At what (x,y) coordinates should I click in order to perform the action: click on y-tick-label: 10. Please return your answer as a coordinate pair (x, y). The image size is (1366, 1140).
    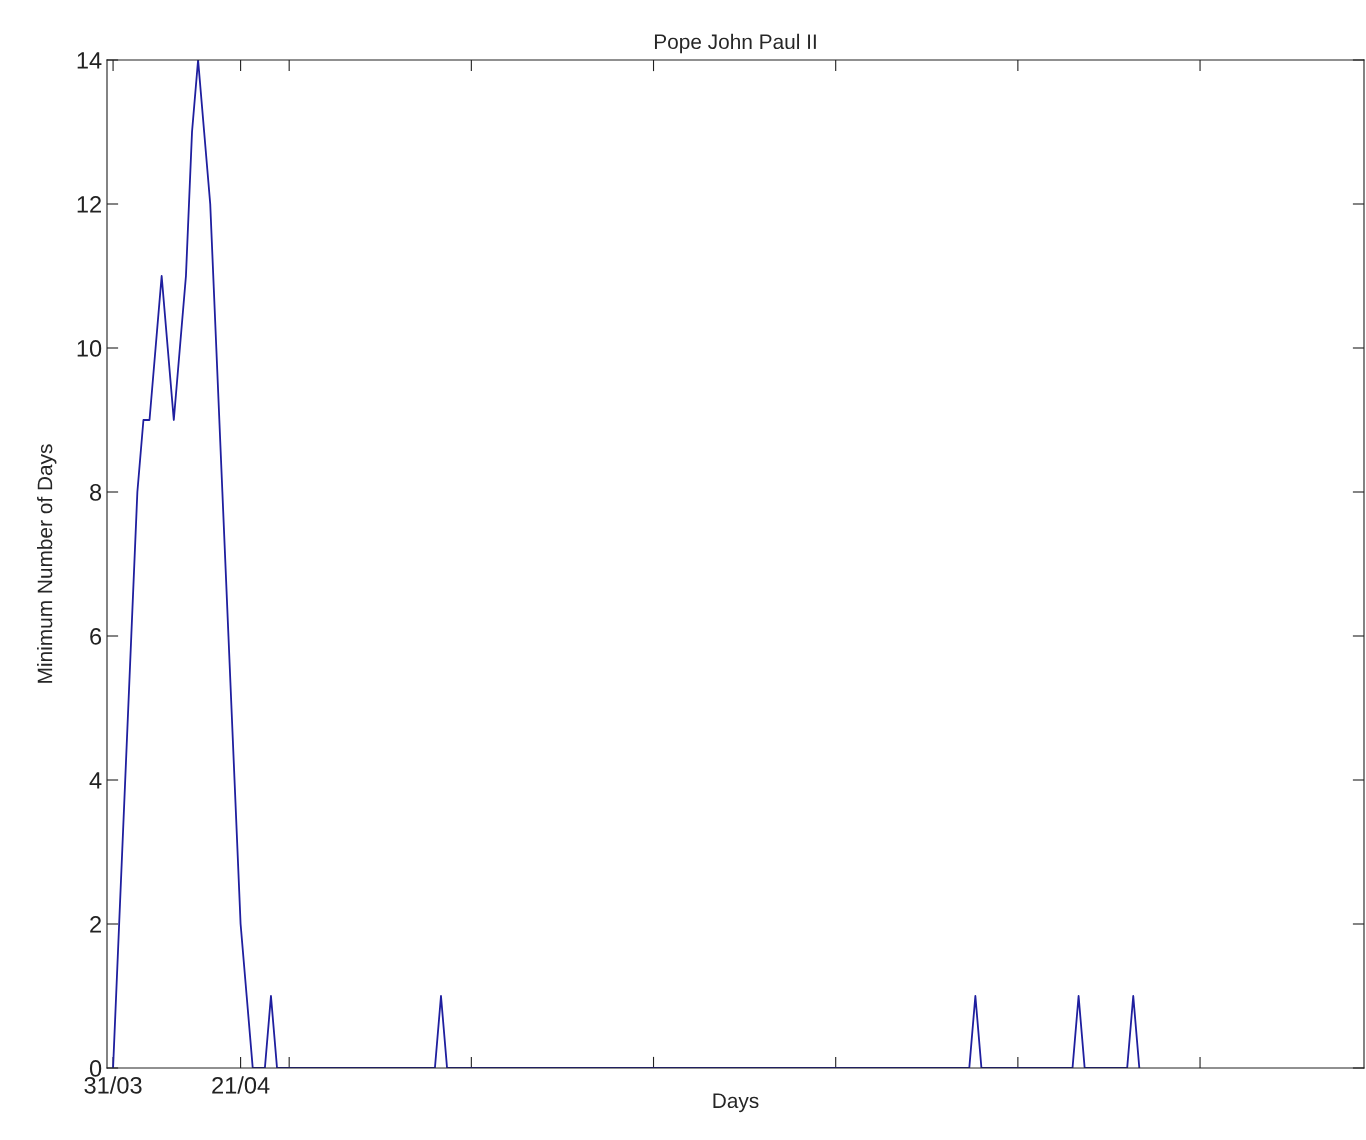
    Looking at the image, I should click on (89, 348).